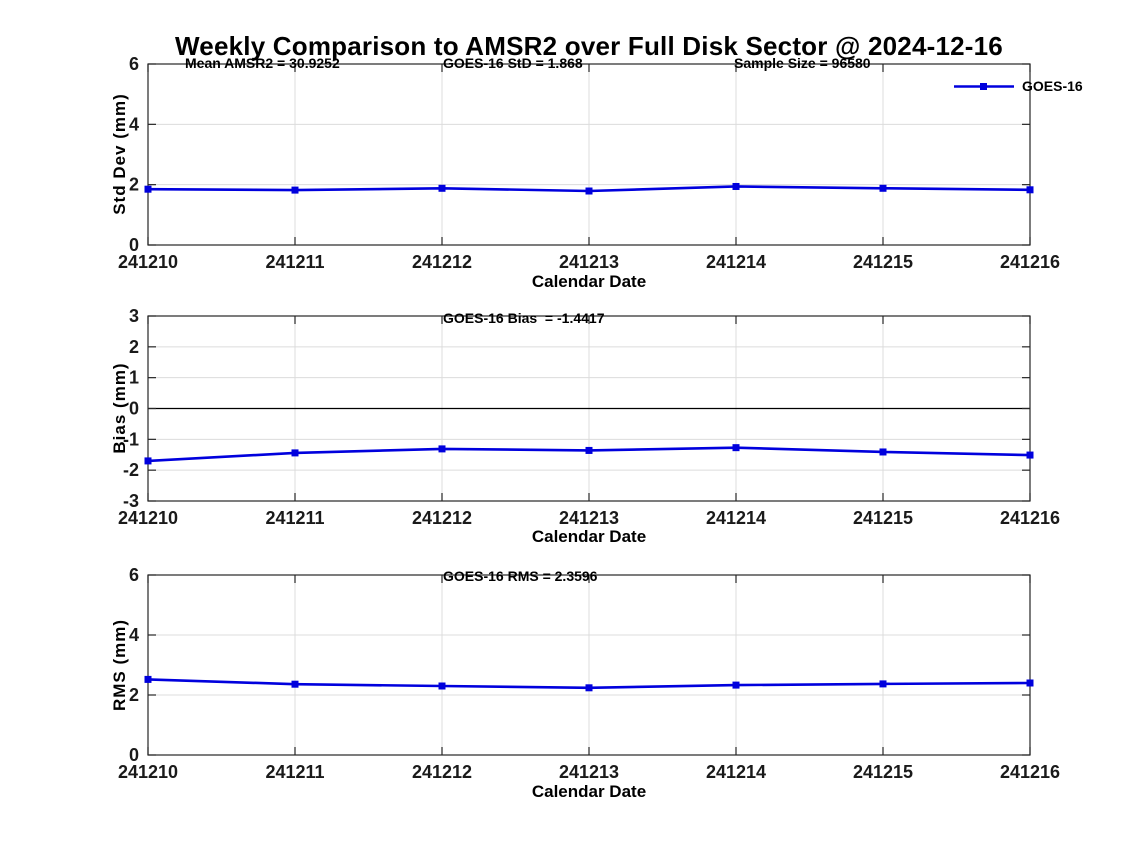 This screenshot has width=1135, height=851. I want to click on legend-label: GOES-16, so click(1052, 86).